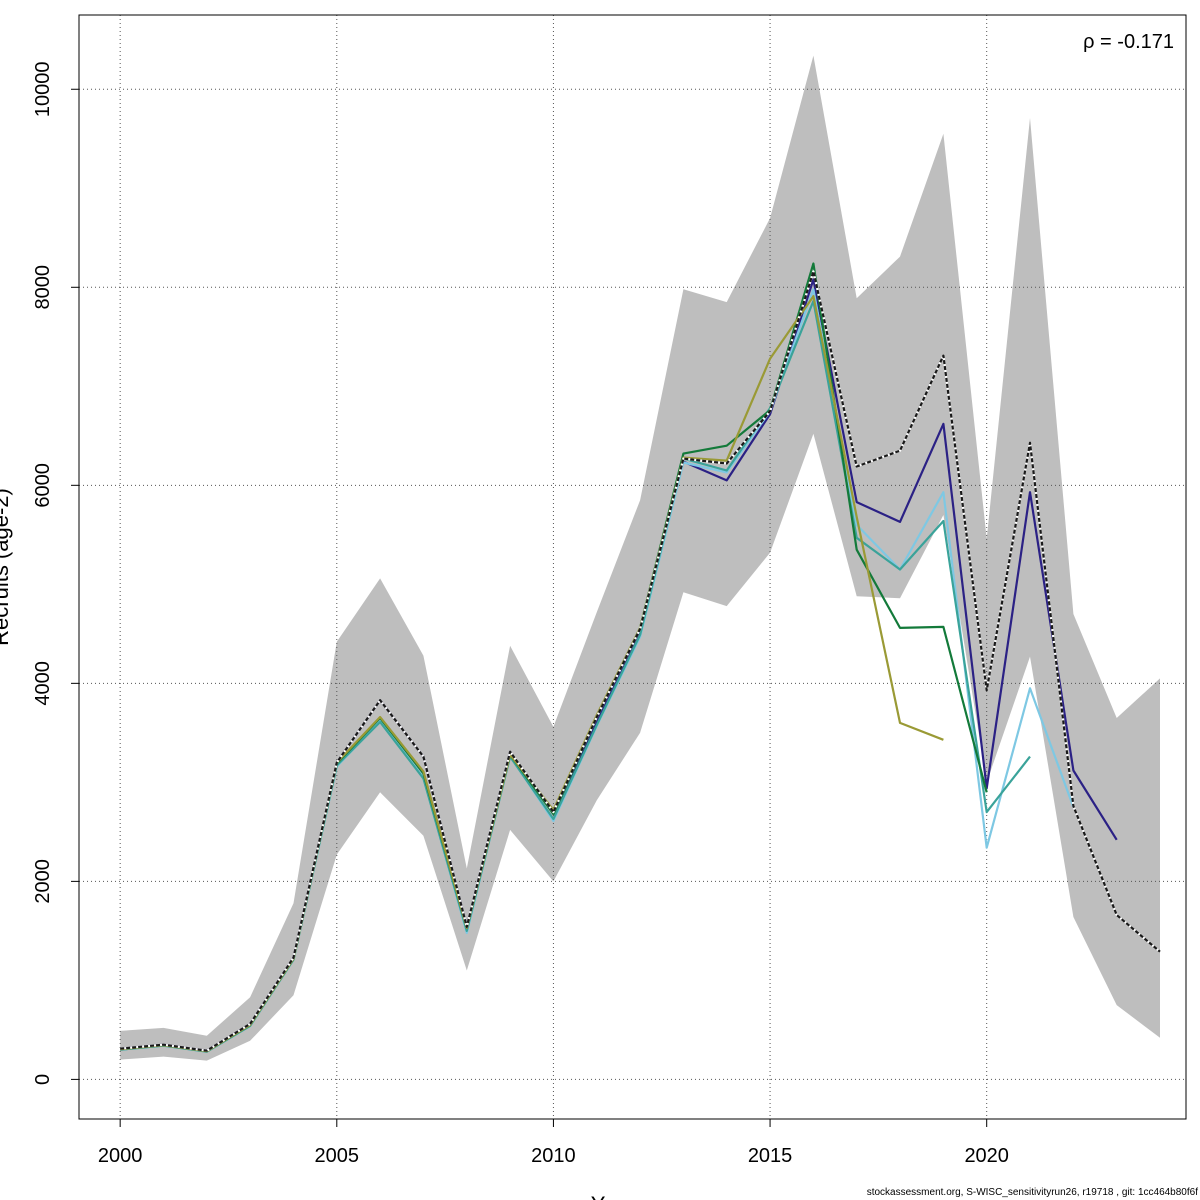  What do you see at coordinates (43, 89) in the screenshot?
I see `y-tick-label-10000: 10000` at bounding box center [43, 89].